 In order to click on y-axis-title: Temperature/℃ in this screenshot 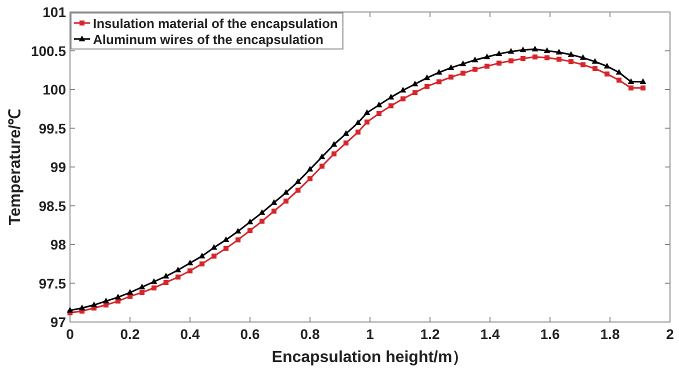, I will do `click(15, 167)`.